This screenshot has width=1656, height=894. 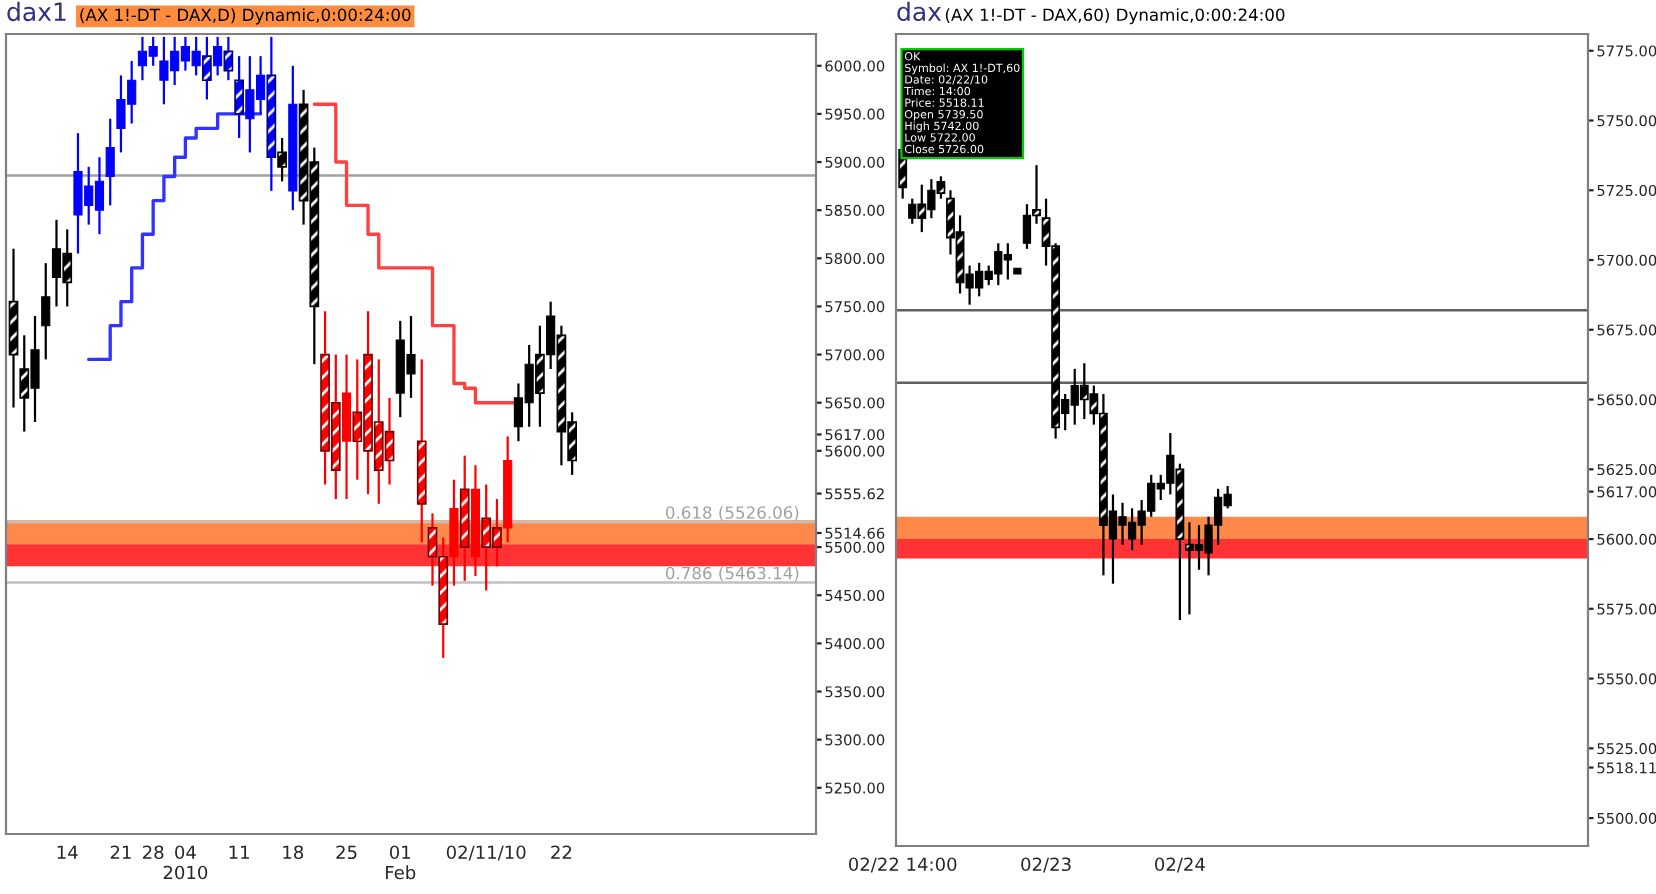 I want to click on x-tick-label: 02/24, so click(x=1180, y=865).